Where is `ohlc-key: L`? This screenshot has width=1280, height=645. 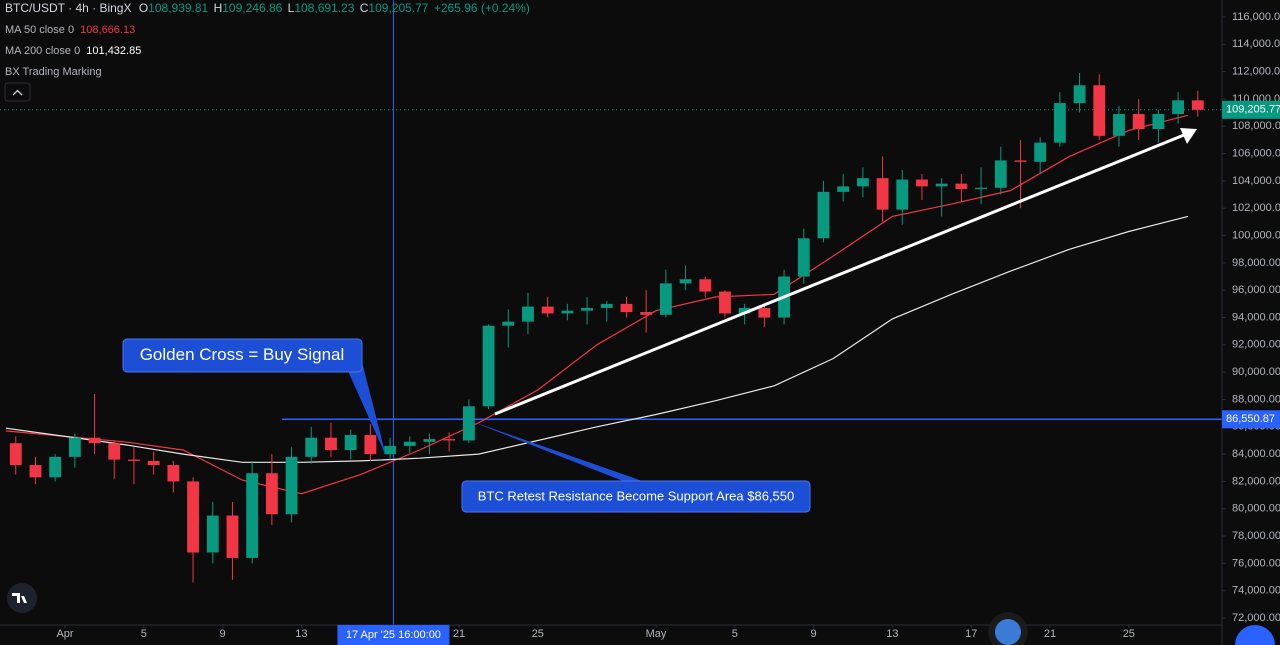 ohlc-key: L is located at coordinates (291, 8).